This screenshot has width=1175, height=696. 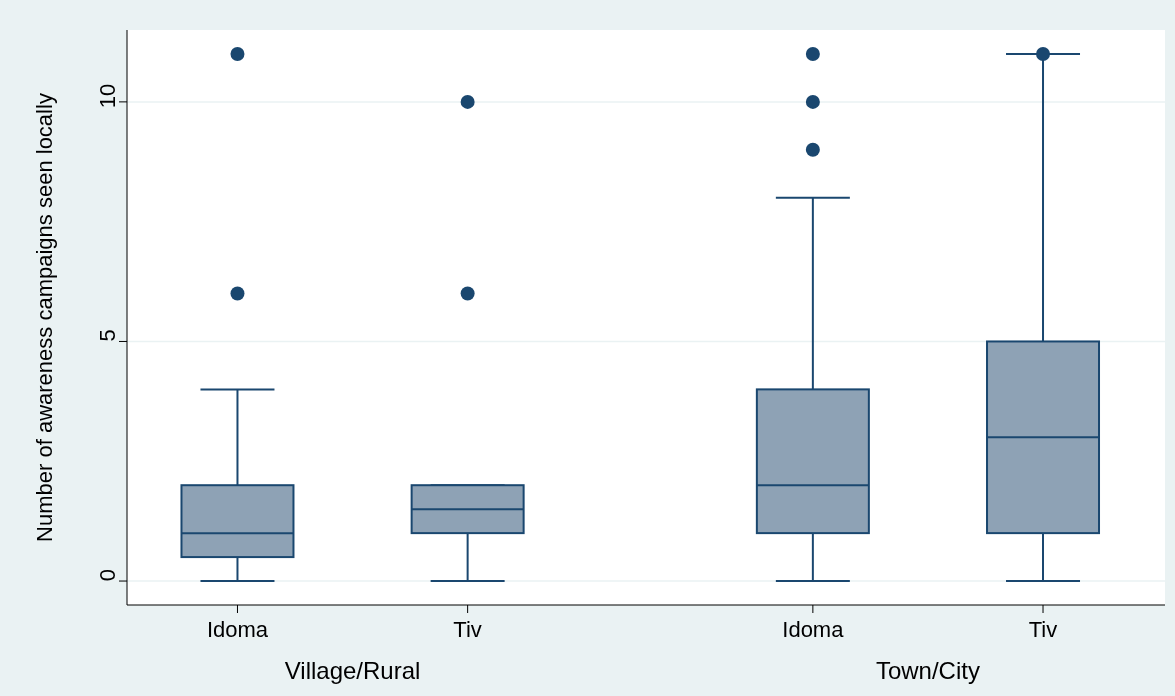 I want to click on y-tick-label: 5, so click(x=107, y=335).